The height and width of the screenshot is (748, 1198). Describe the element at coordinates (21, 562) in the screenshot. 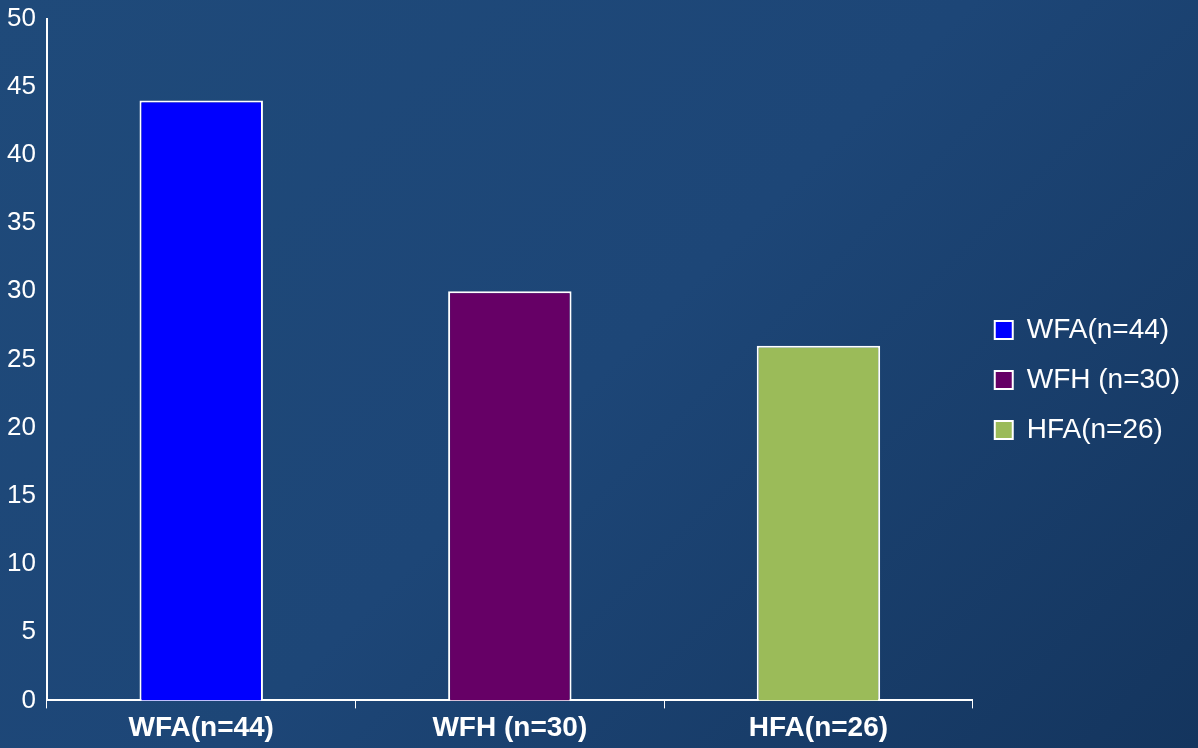

I see `y-tick-label: 10` at that location.